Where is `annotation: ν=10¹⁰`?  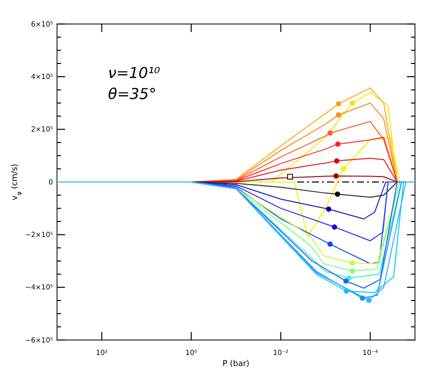
annotation: ν=10¹⁰ is located at coordinates (134, 73).